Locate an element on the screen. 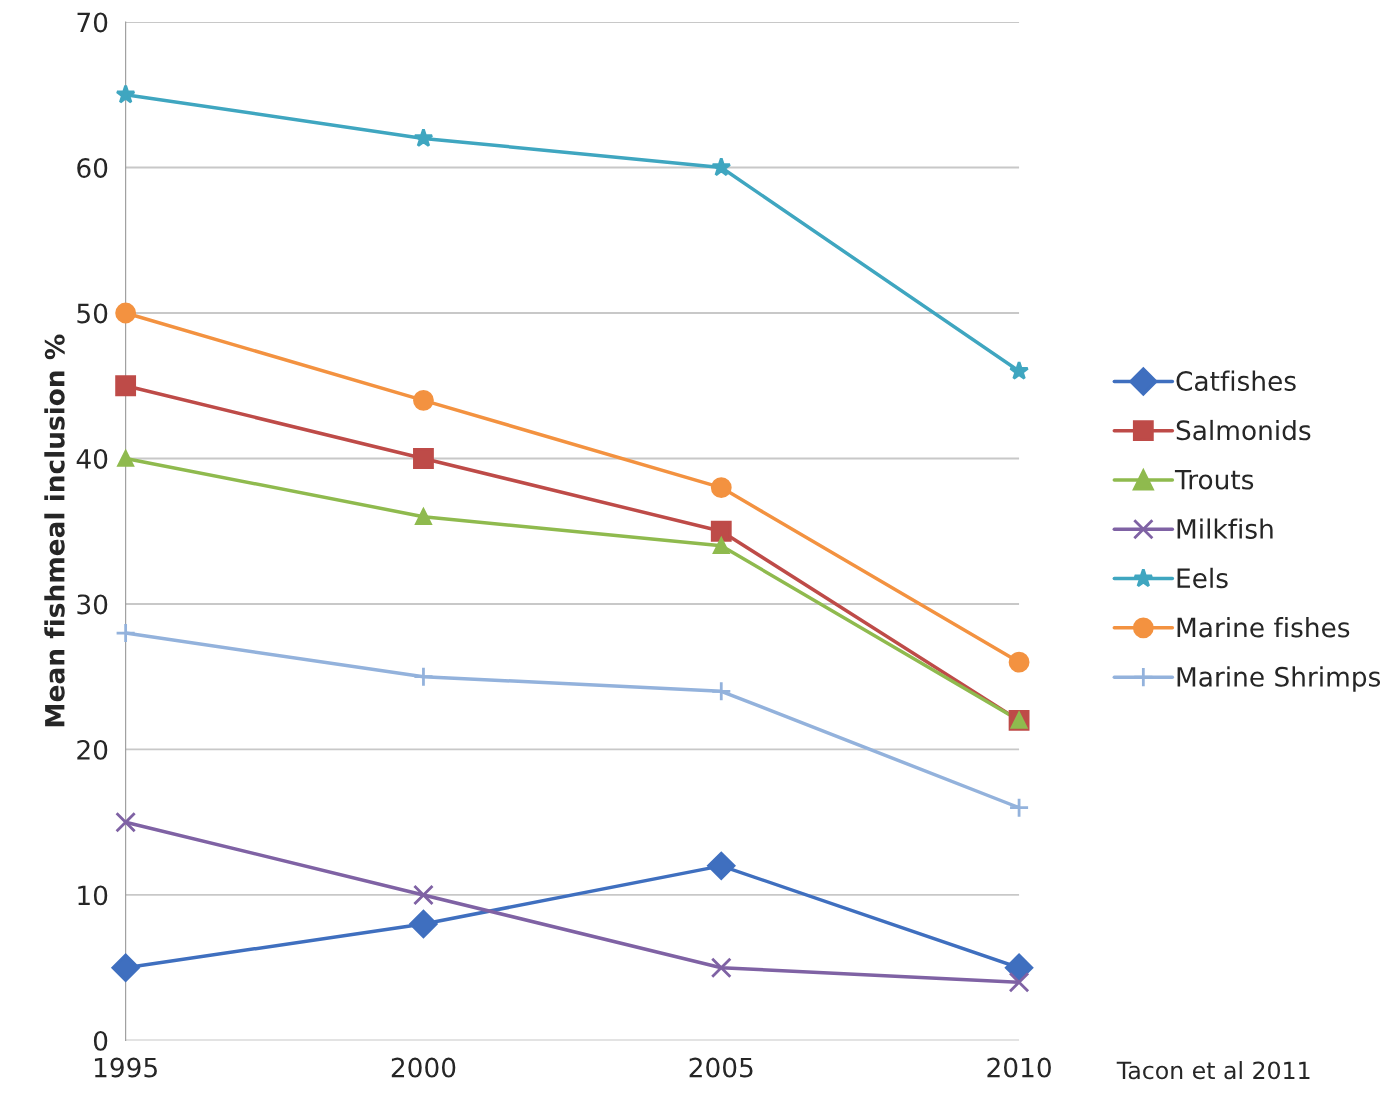  x-tick-label: 1995 is located at coordinates (125, 1067).